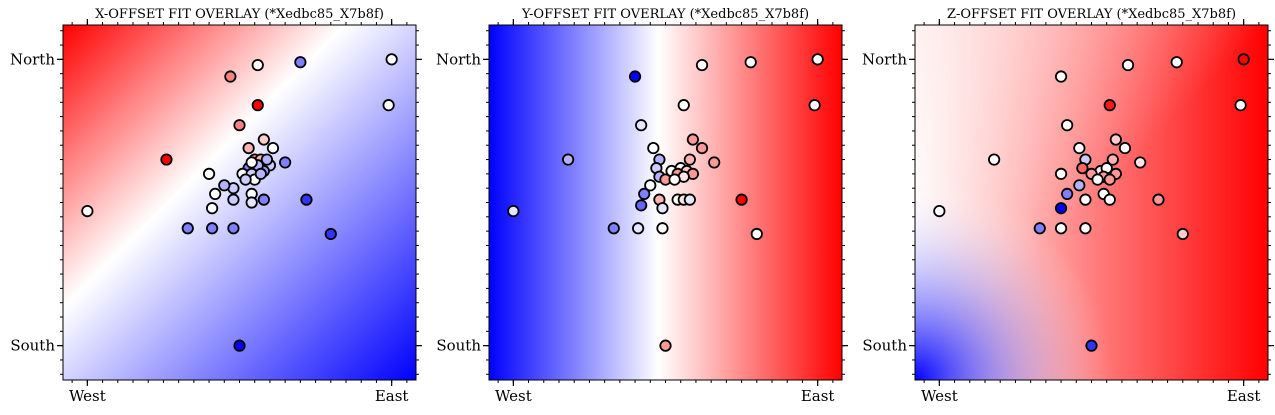  Describe the element at coordinates (665, 14) in the screenshot. I see `chart-title: Y-OFFSET FIT OVERLAY (*Xedbc85_X7b8f)` at that location.